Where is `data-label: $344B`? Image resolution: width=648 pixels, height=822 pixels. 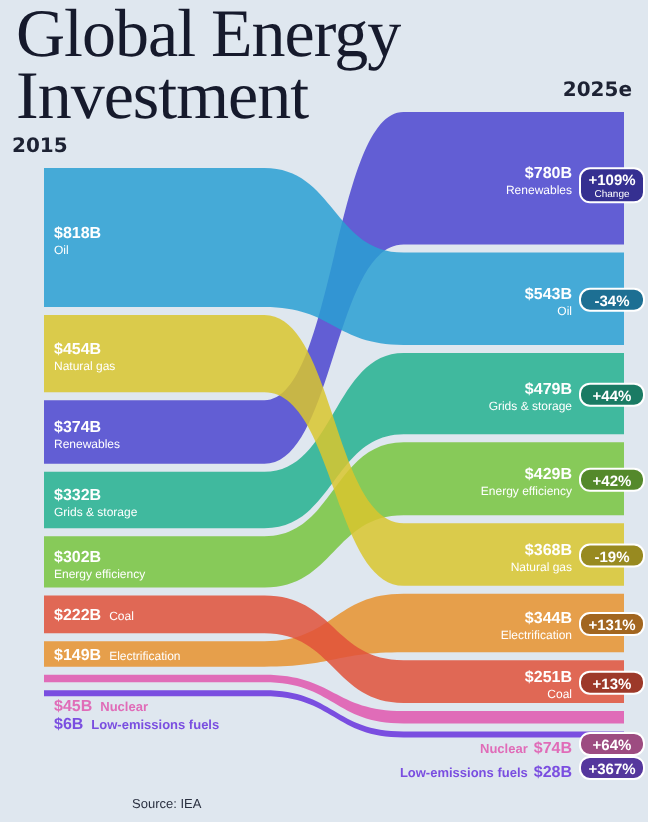 data-label: $344B is located at coordinates (548, 618).